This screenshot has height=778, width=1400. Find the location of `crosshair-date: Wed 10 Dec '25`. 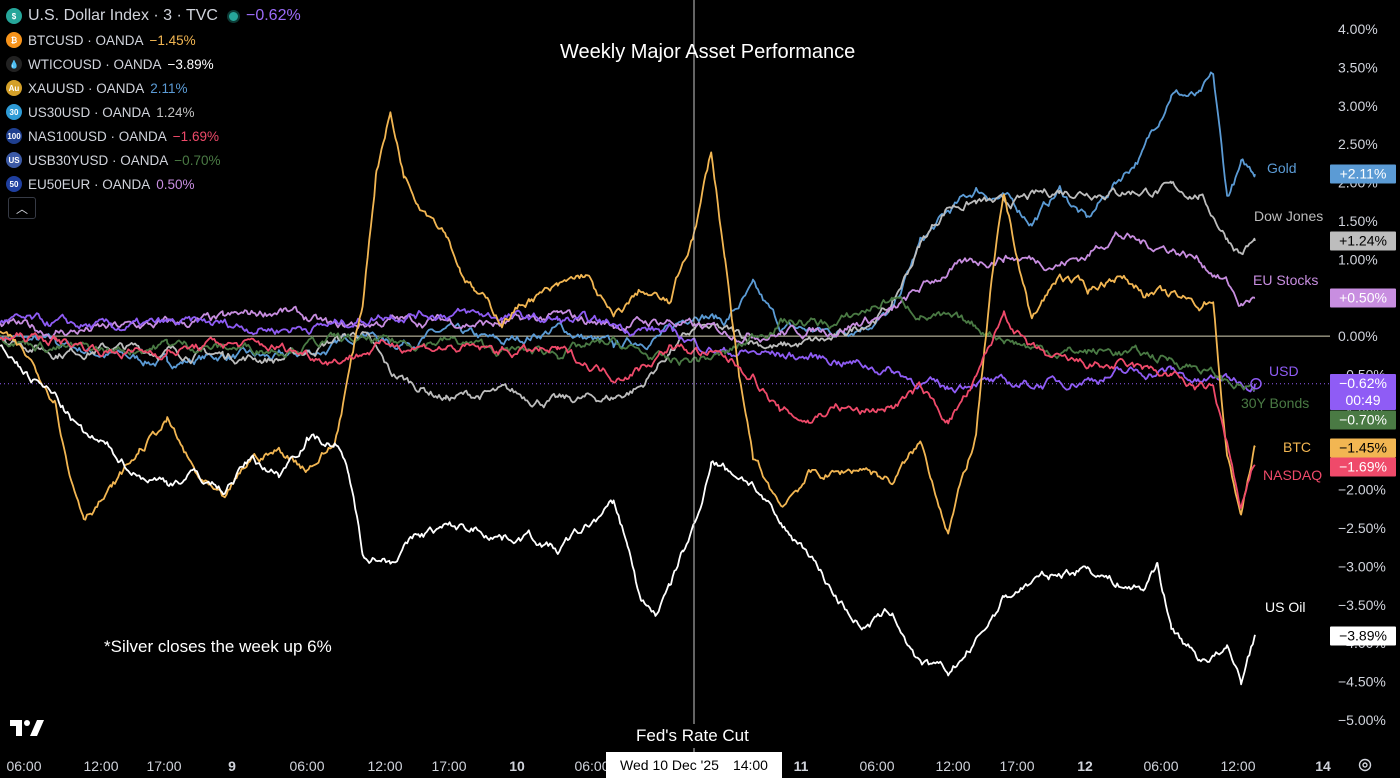

crosshair-date: Wed 10 Dec '25 is located at coordinates (669, 765).